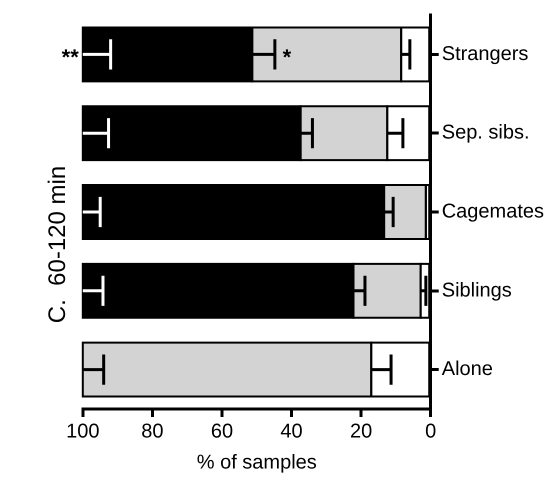 The image size is (557, 485). What do you see at coordinates (287, 57) in the screenshot?
I see `annotation: *` at bounding box center [287, 57].